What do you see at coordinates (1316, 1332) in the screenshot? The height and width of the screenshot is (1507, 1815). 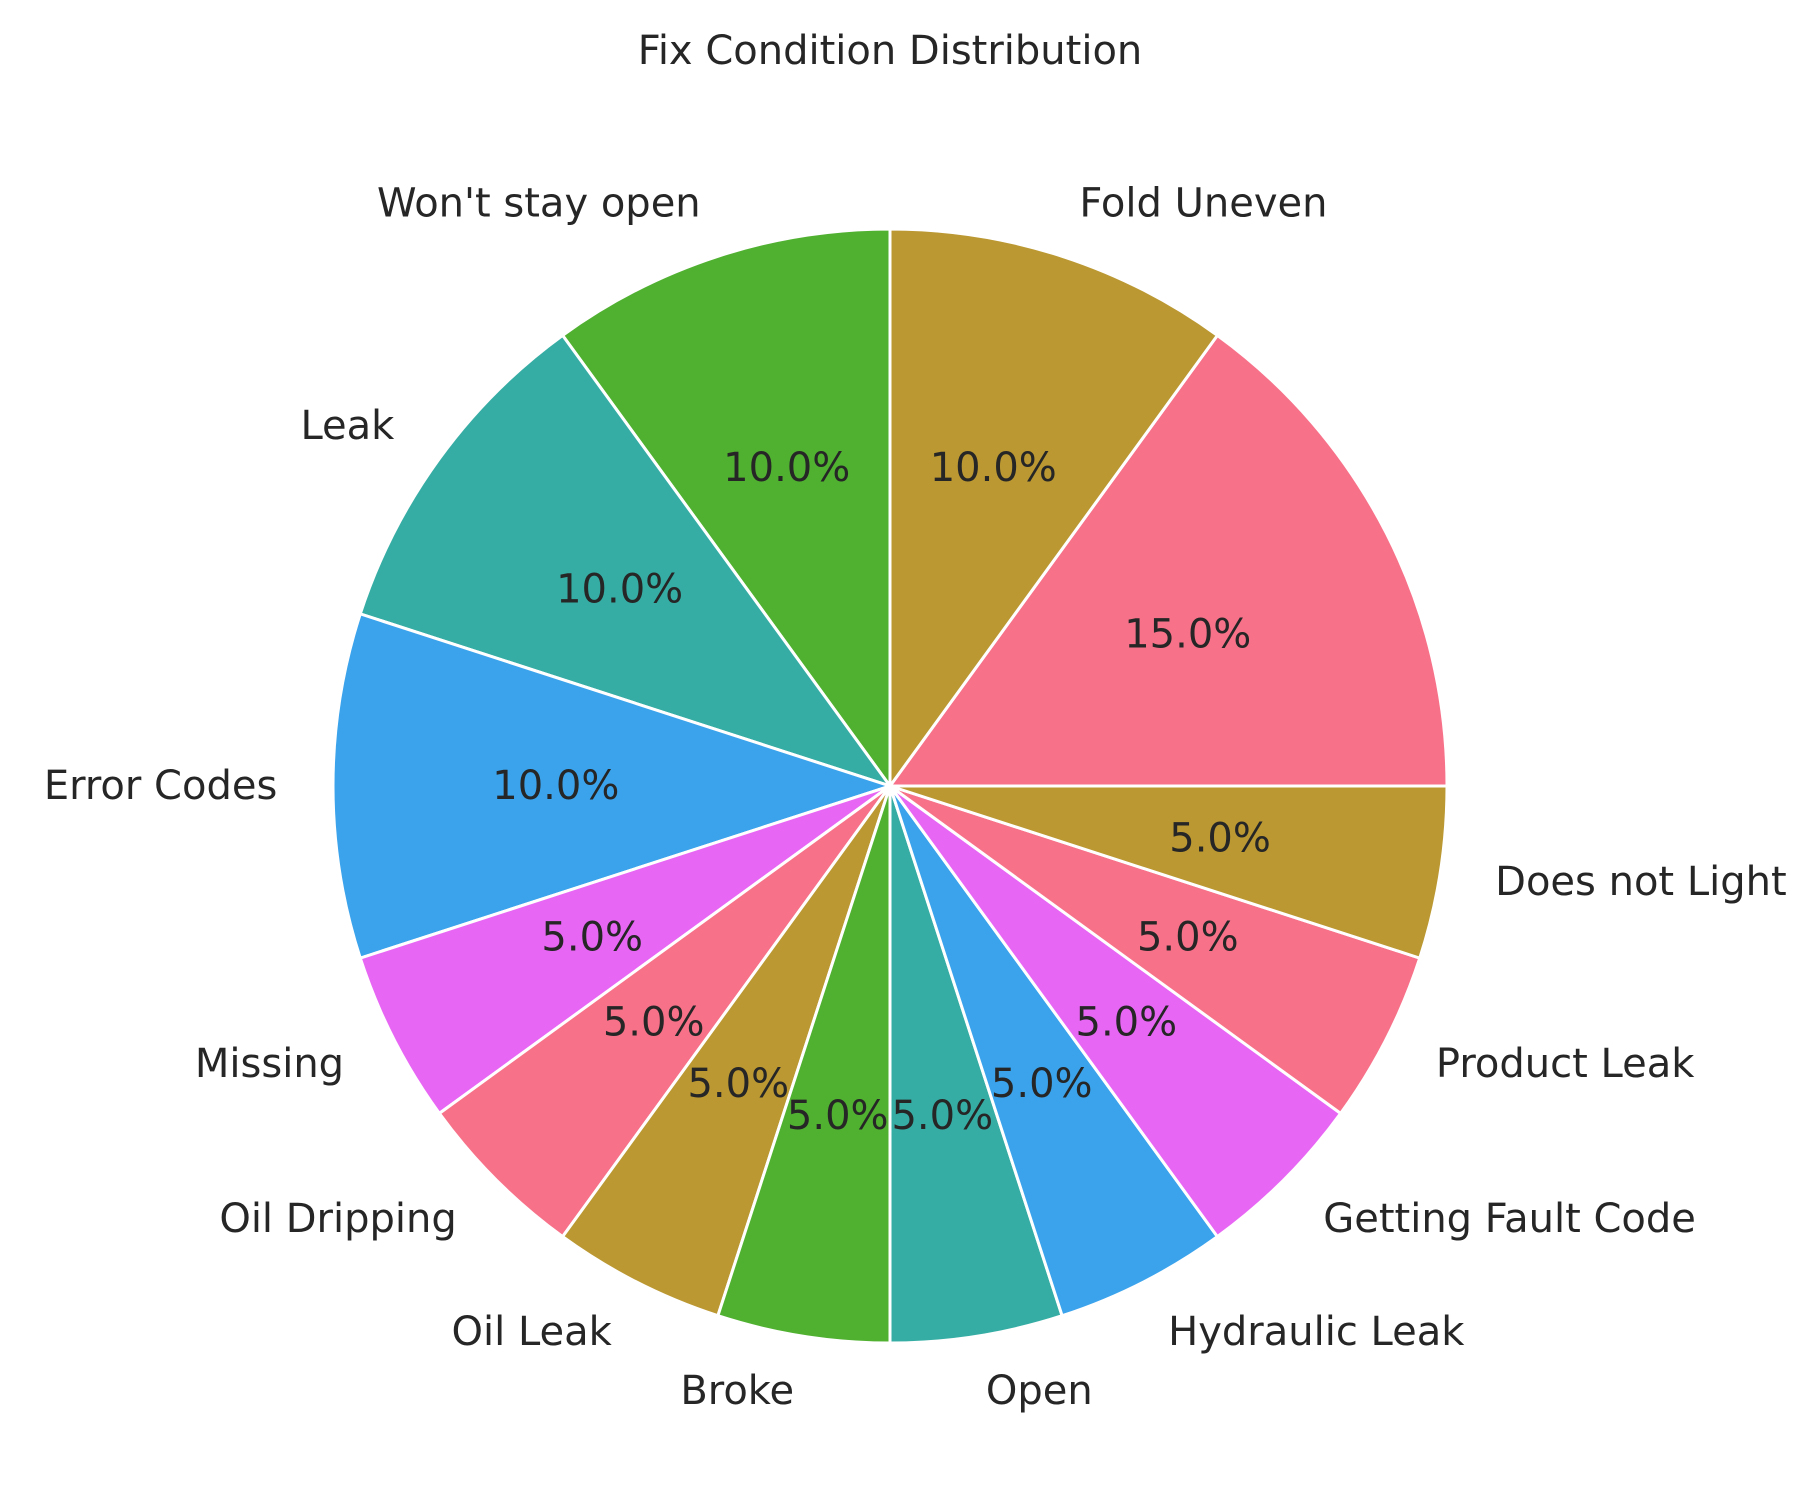 I see `slice-category-label: Hydraulic Leak` at bounding box center [1316, 1332].